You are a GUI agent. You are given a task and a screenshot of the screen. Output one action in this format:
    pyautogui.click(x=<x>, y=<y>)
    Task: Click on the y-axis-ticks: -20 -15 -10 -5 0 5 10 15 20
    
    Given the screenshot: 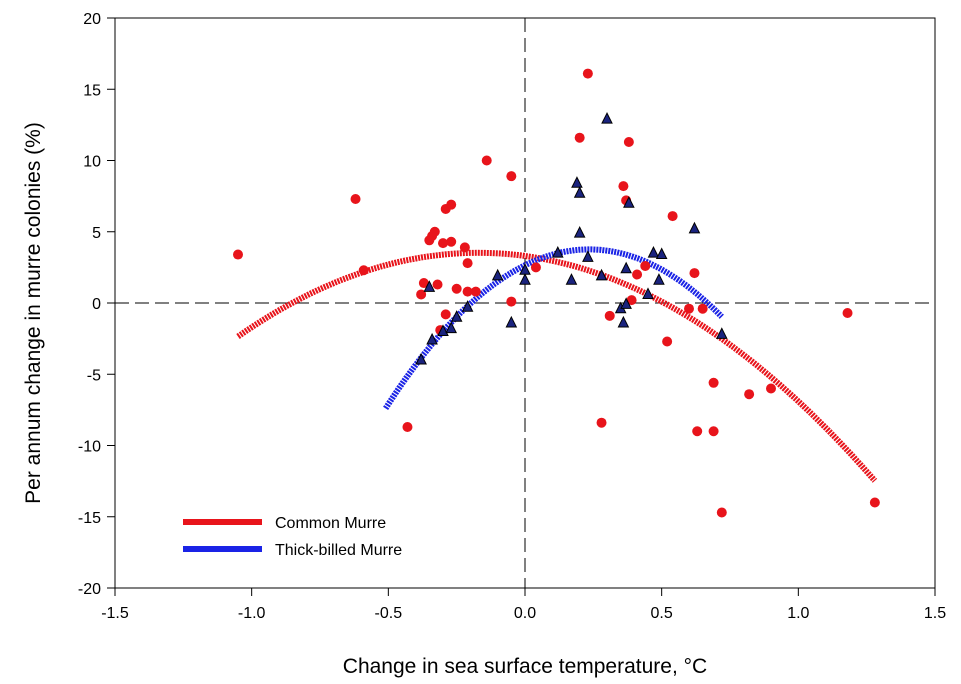 What is the action you would take?
    pyautogui.click(x=96, y=304)
    